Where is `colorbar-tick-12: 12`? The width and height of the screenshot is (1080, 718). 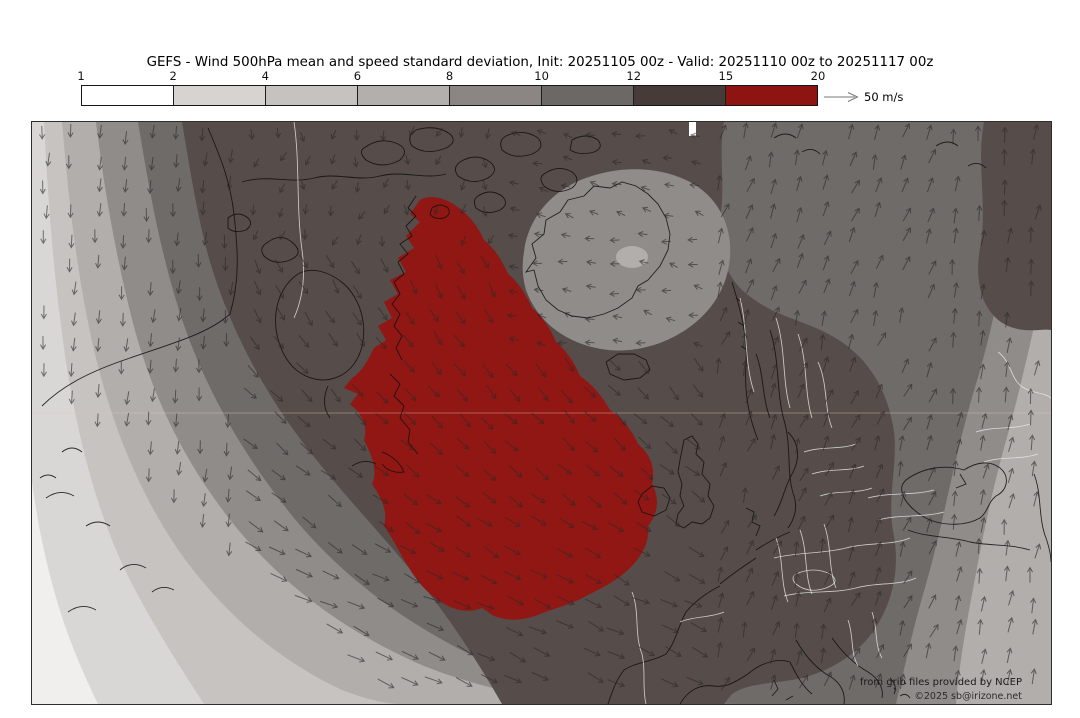
colorbar-tick-12: 12 is located at coordinates (634, 76).